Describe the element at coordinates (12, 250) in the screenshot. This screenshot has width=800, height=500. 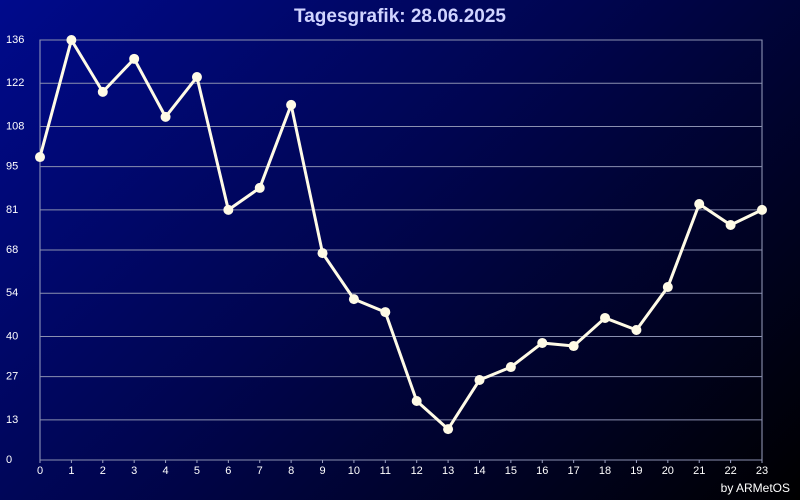
I see `y-tick-label: 68` at that location.